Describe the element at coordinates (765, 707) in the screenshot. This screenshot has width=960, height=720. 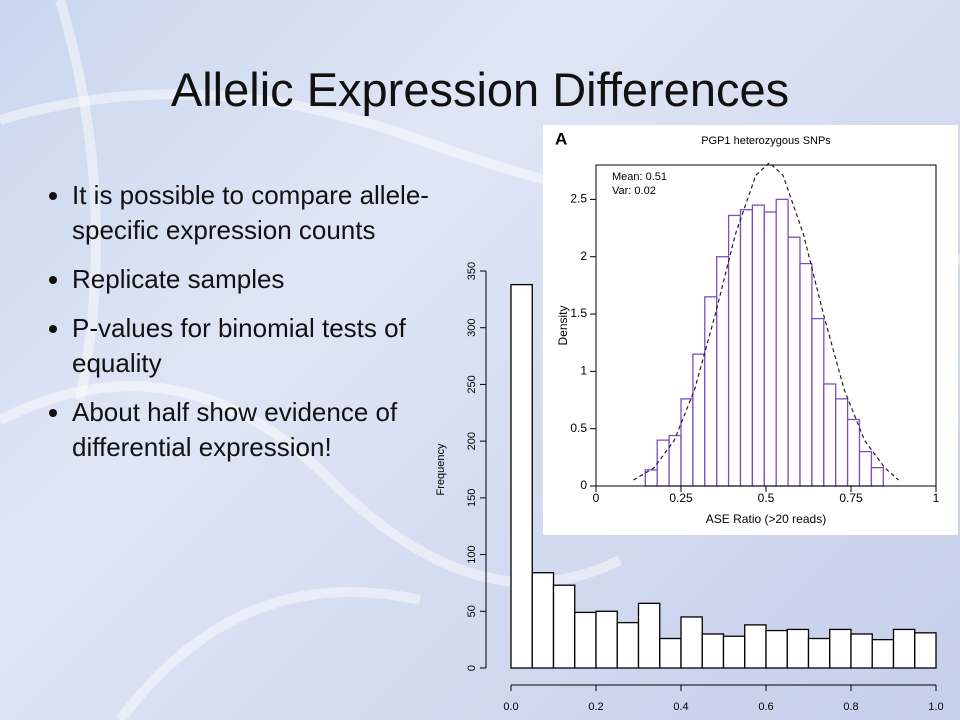
I see `x-tick-label: 0.6` at that location.